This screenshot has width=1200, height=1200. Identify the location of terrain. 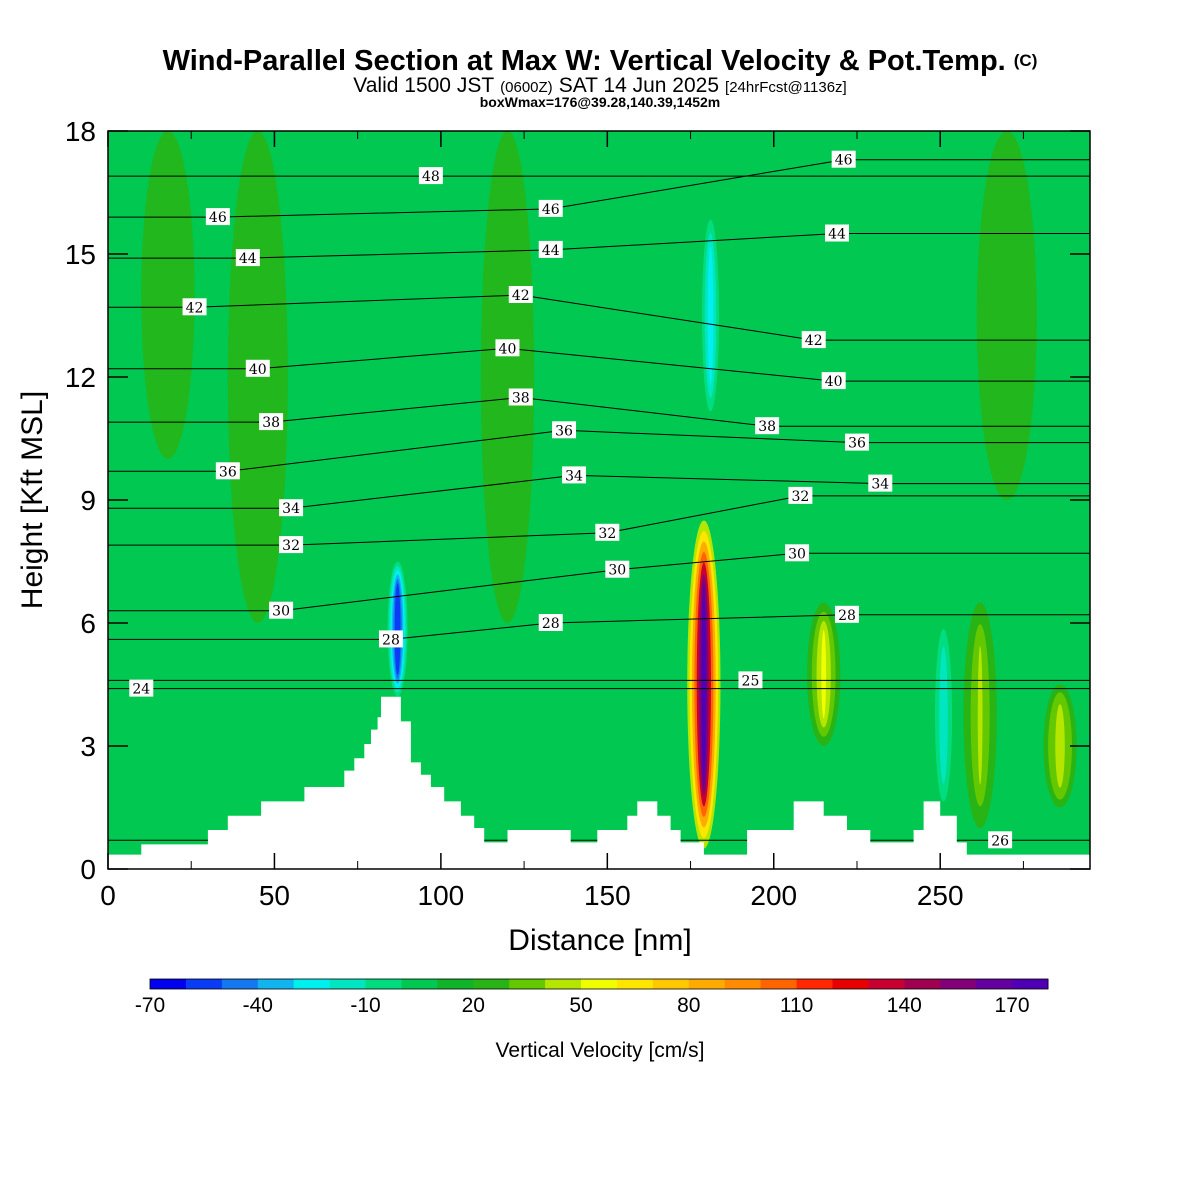
(599, 782).